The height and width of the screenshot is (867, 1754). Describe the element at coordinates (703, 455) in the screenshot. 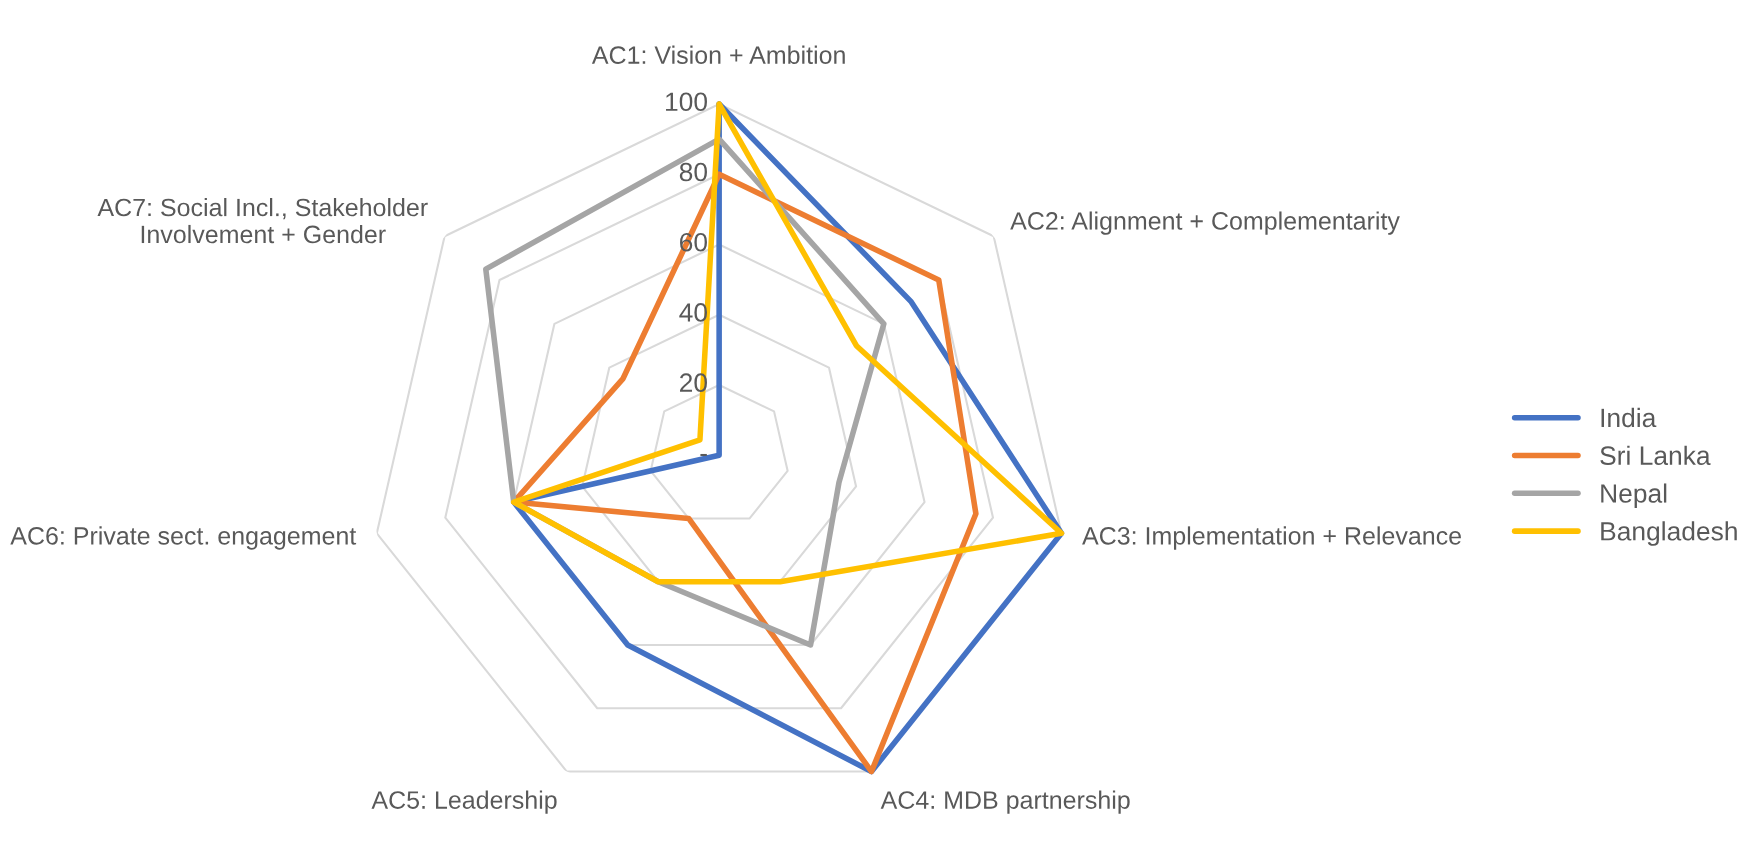

I see `y-tick-label: -` at that location.